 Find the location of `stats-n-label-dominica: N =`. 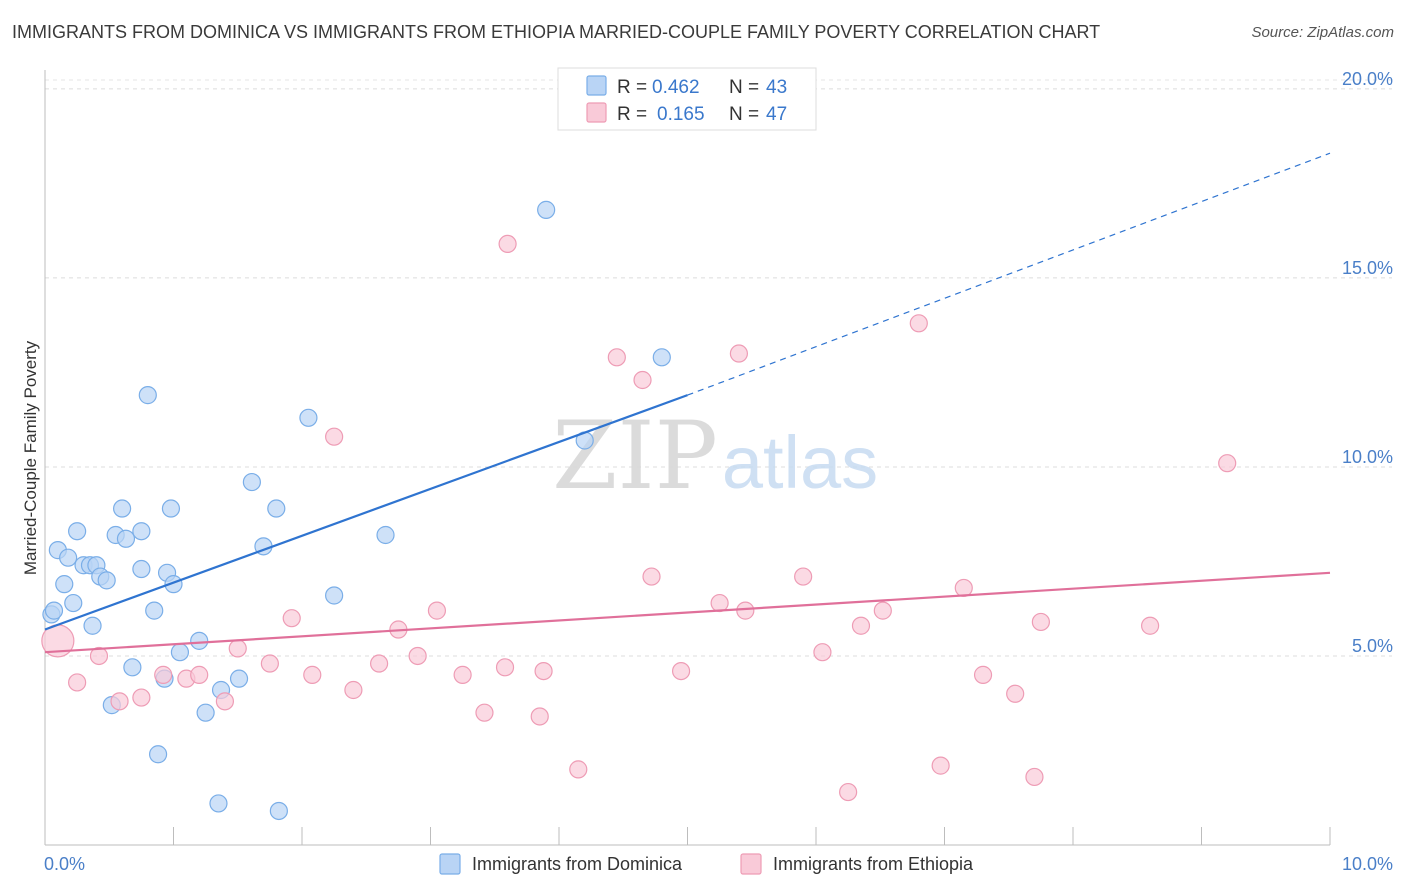

stats-n-label-dominica: N = is located at coordinates (744, 87).